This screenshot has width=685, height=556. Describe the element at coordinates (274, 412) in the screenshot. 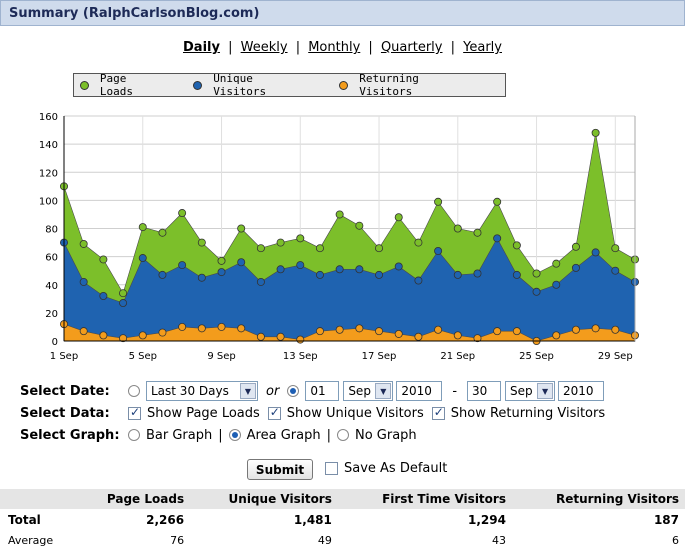

I see `show-unique-checkbox` at that location.